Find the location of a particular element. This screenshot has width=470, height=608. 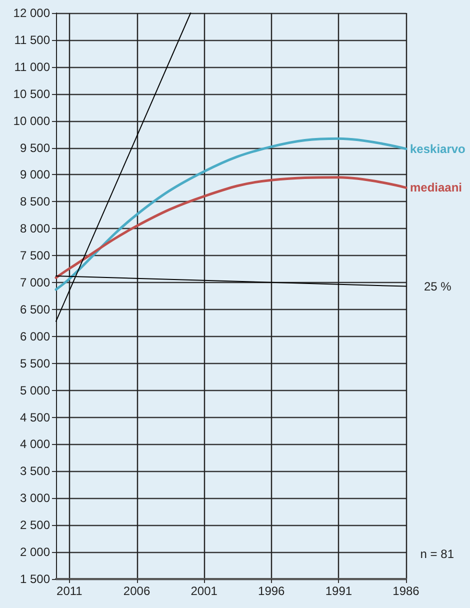

y-tick-label: 3 500 is located at coordinates (35, 471).